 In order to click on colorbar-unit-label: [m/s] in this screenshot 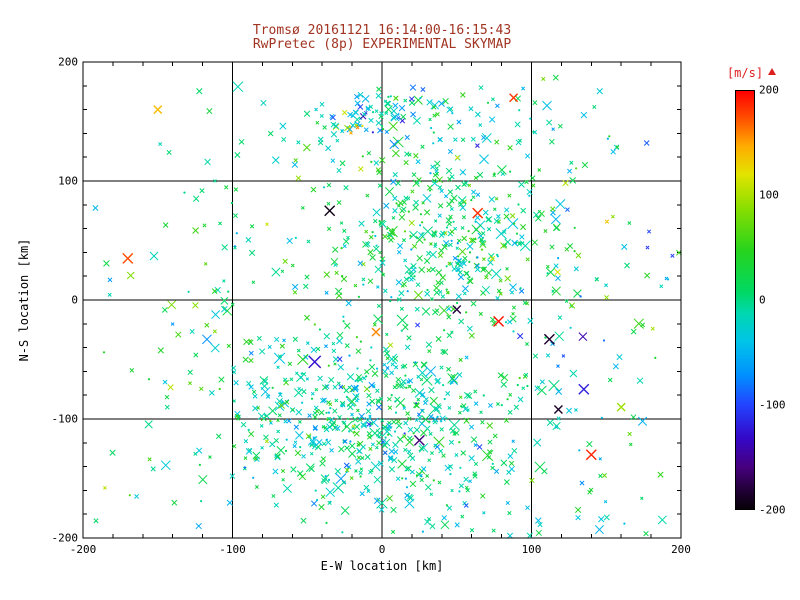, I will do `click(745, 73)`.